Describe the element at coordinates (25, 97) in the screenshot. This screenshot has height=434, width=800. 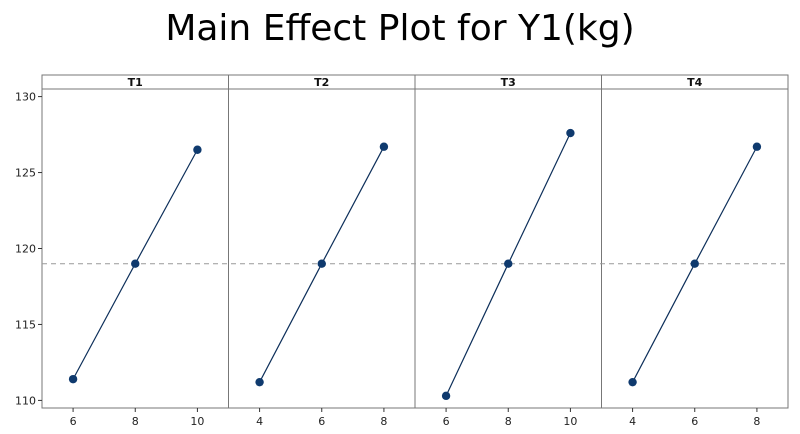
I see `y-tick-label: 130` at that location.